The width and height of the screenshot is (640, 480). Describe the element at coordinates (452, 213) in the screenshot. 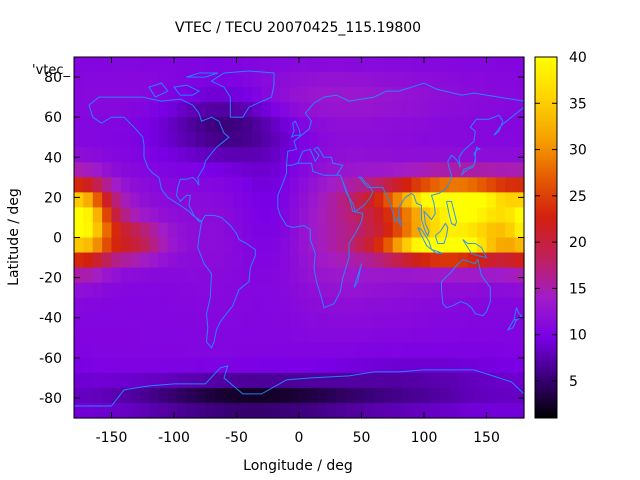

I see `coastline` at that location.